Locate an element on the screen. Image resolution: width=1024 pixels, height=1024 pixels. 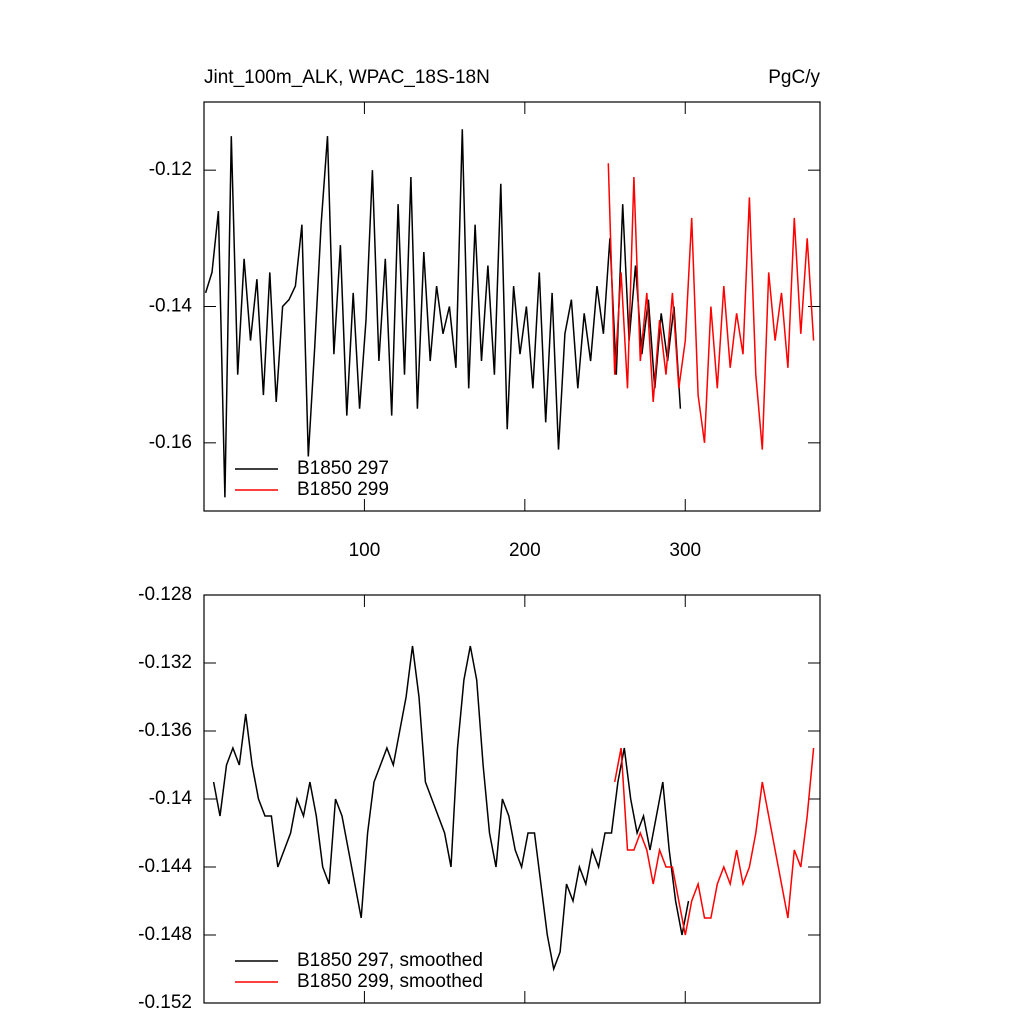
legend-label: B1850 299 is located at coordinates (343, 489).